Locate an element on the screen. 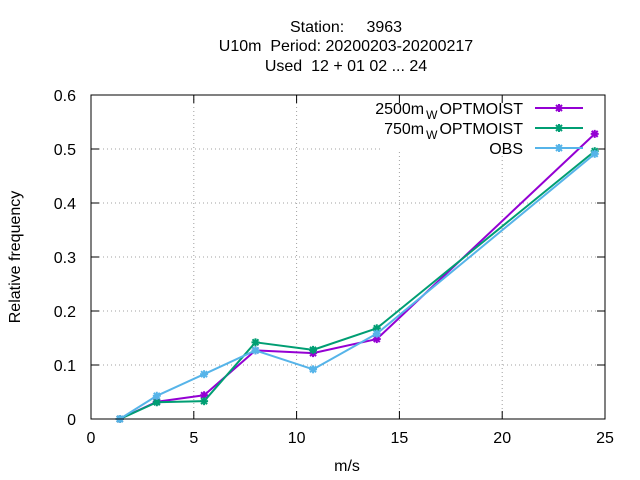  legend-name: 750m is located at coordinates (404, 129).